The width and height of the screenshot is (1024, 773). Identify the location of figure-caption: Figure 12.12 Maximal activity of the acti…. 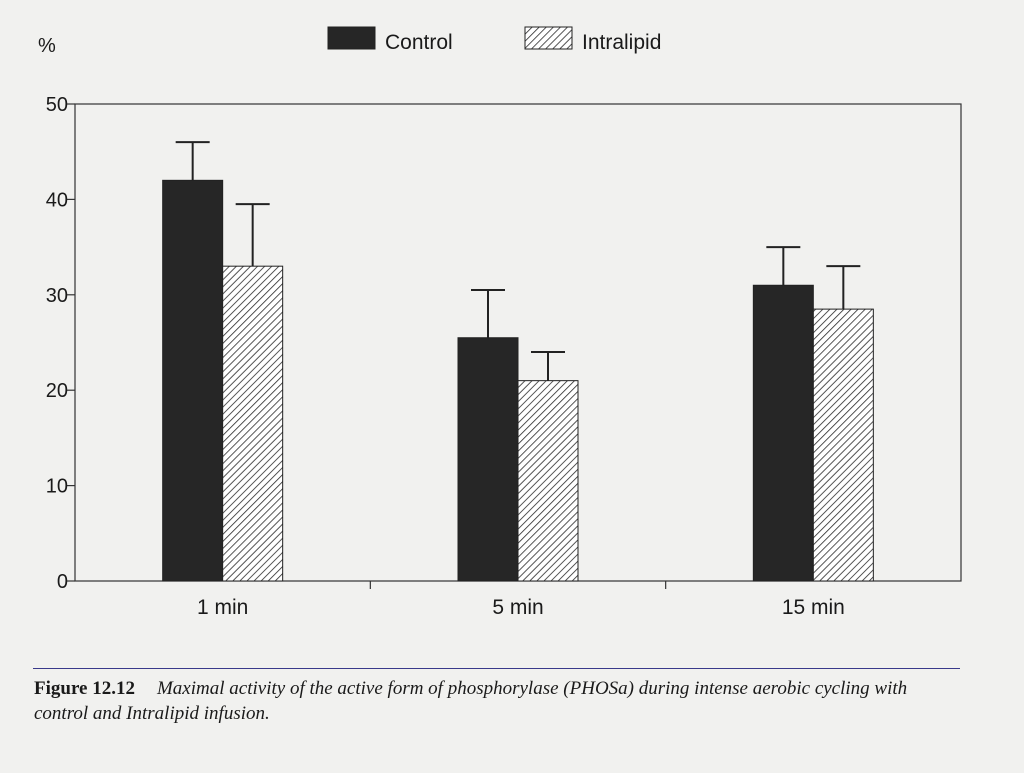
(499, 701).